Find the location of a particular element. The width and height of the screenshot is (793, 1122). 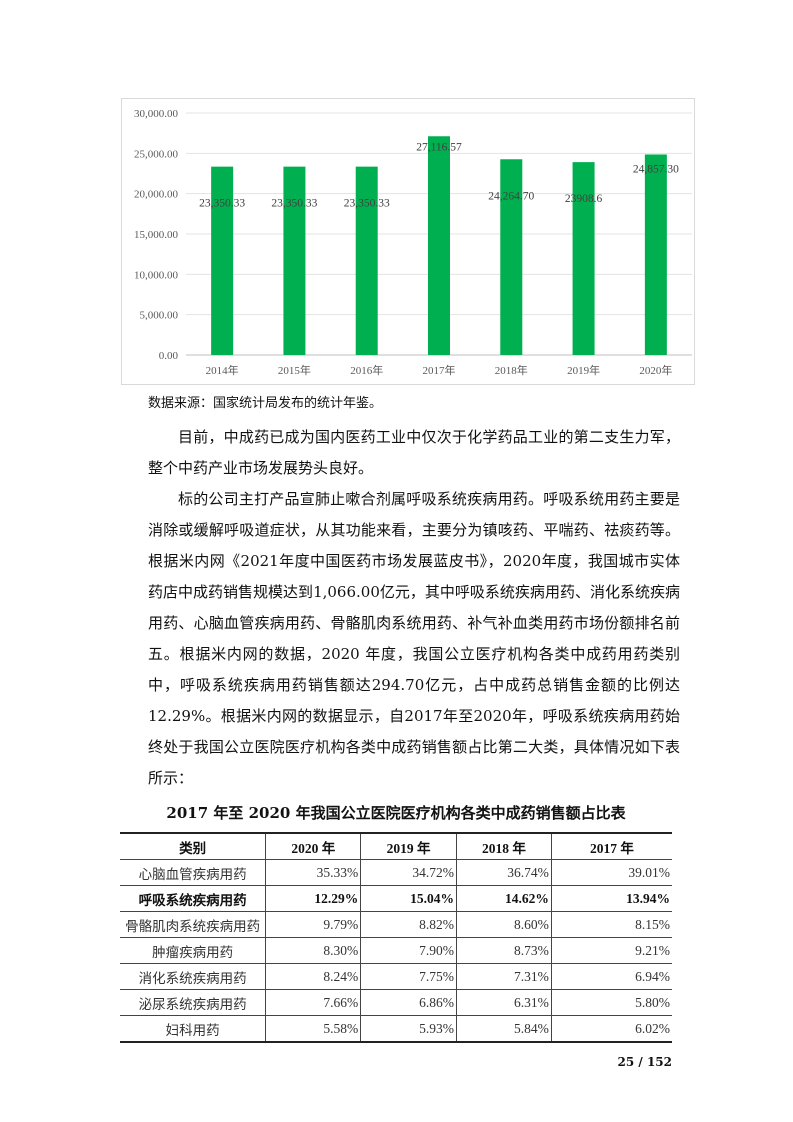

x-tick-label: 2016年 is located at coordinates (366, 370).